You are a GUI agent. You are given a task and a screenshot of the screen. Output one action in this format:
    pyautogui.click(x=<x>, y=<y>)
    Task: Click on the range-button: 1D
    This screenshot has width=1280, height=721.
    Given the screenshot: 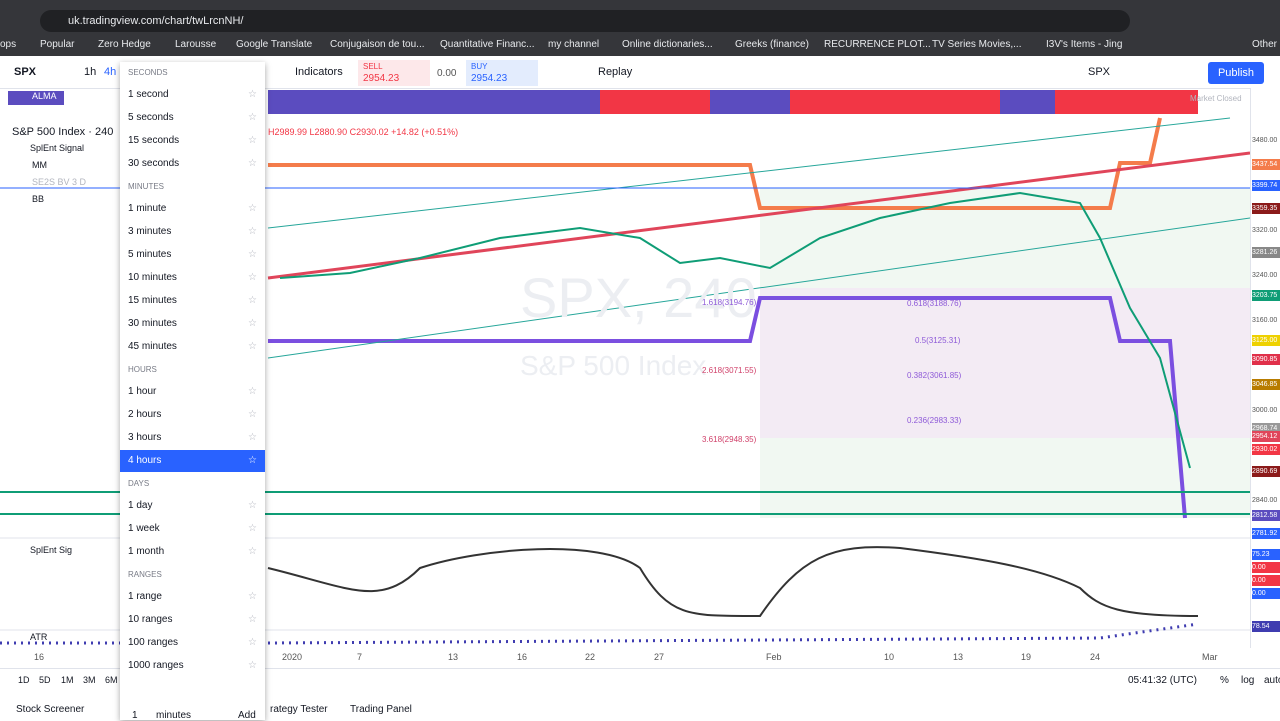 What is the action you would take?
    pyautogui.click(x=24, y=680)
    